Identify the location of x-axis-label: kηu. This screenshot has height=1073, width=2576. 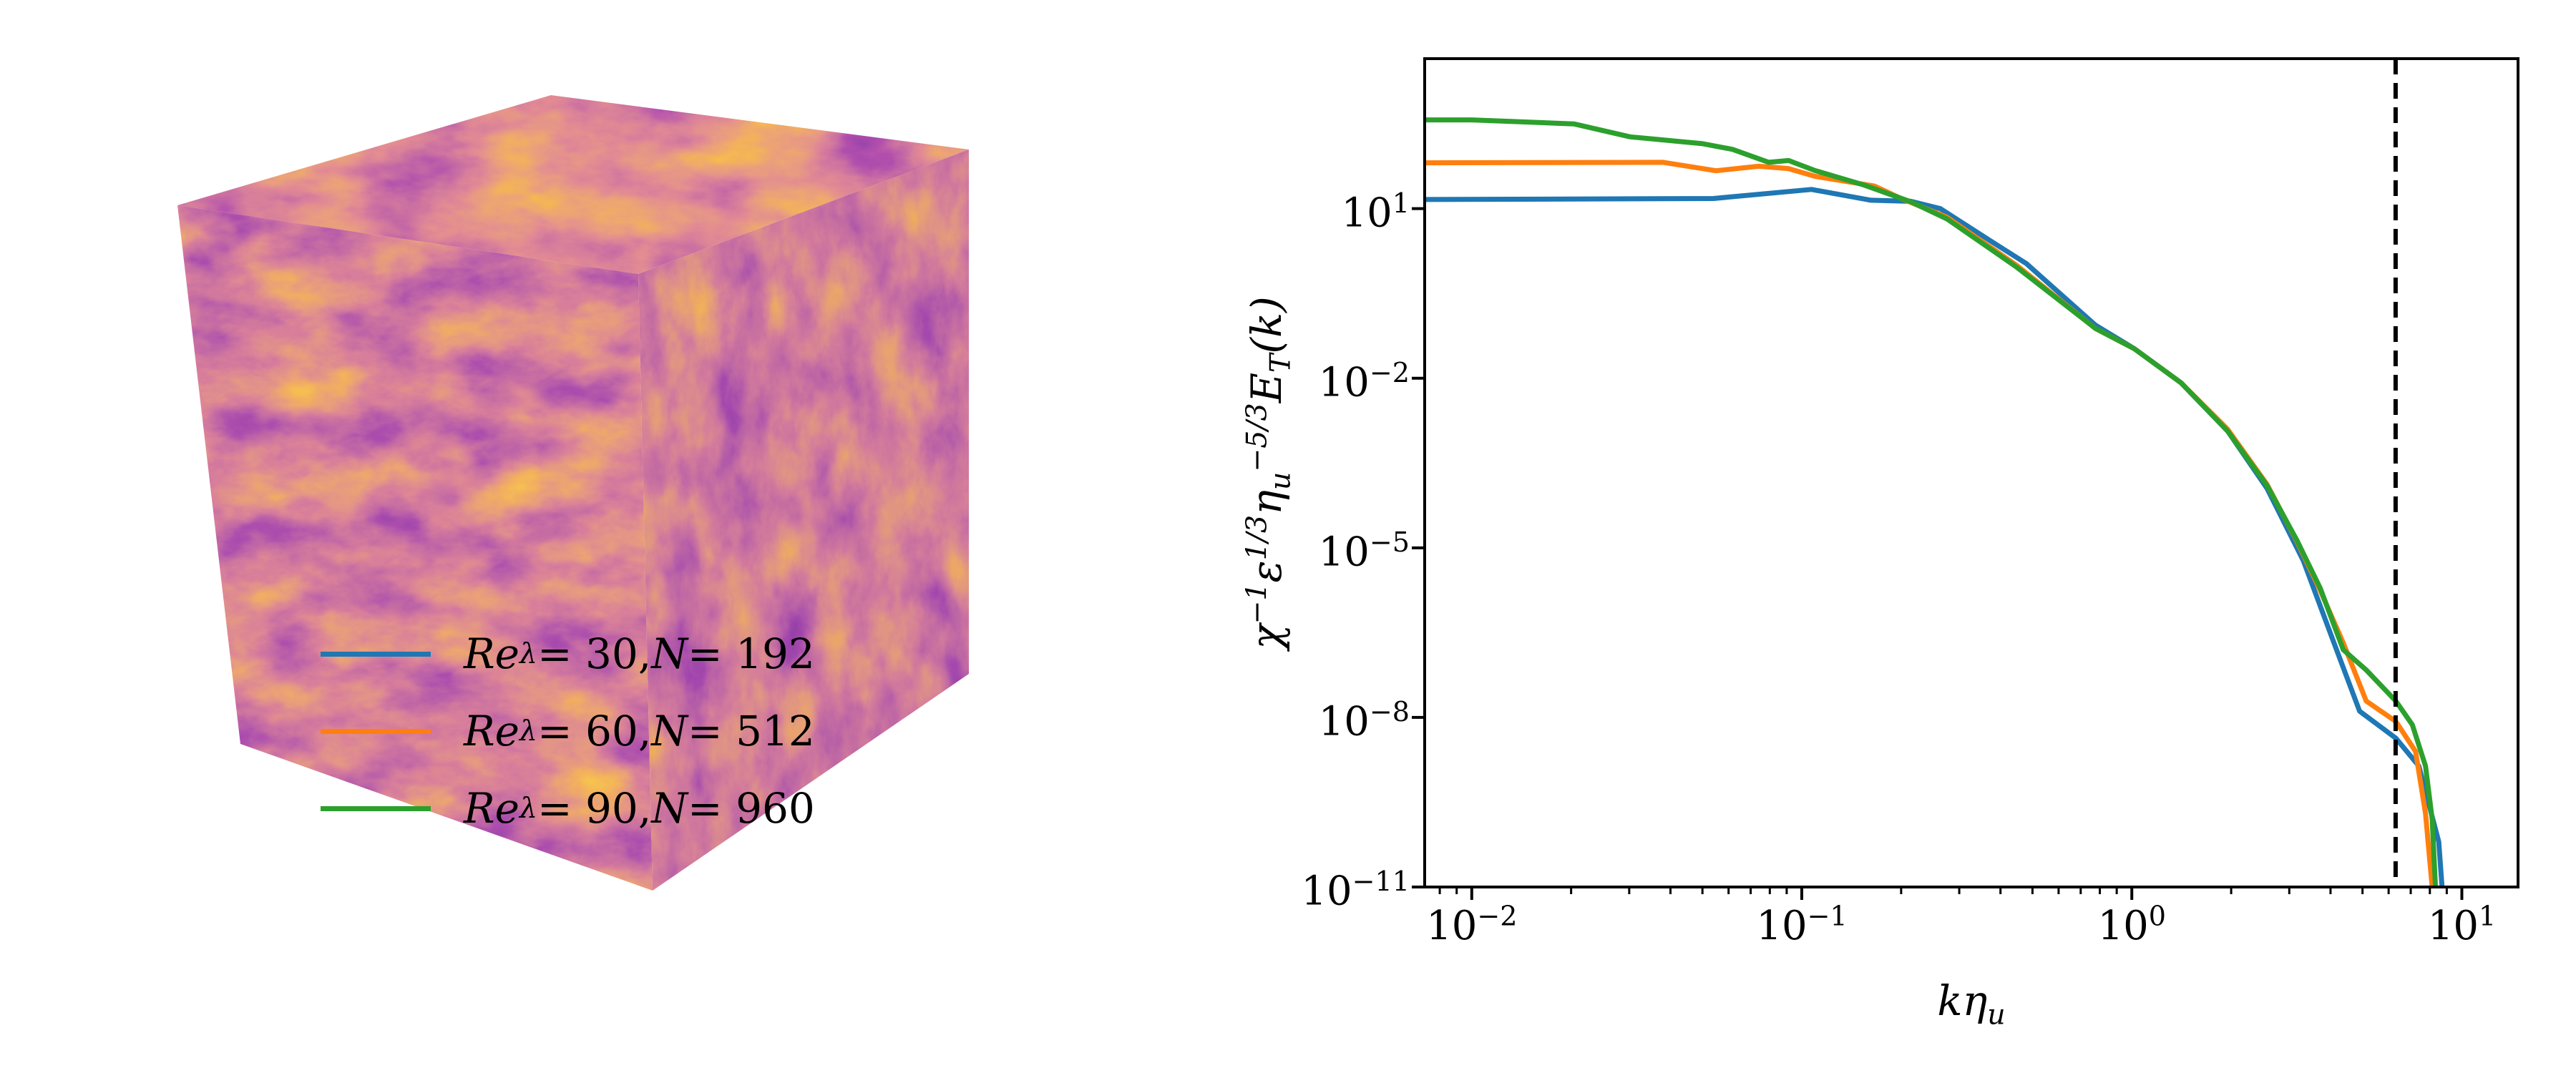
(1971, 1004).